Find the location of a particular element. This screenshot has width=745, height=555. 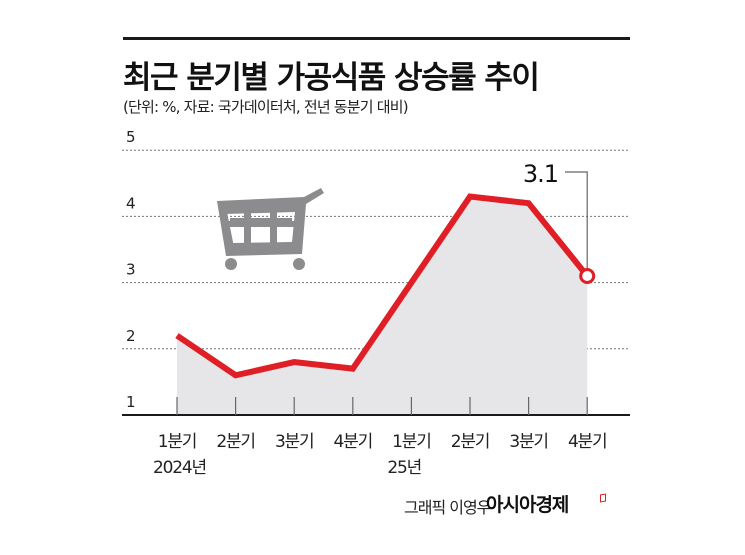

annotation: 3.1 is located at coordinates (559, 222).